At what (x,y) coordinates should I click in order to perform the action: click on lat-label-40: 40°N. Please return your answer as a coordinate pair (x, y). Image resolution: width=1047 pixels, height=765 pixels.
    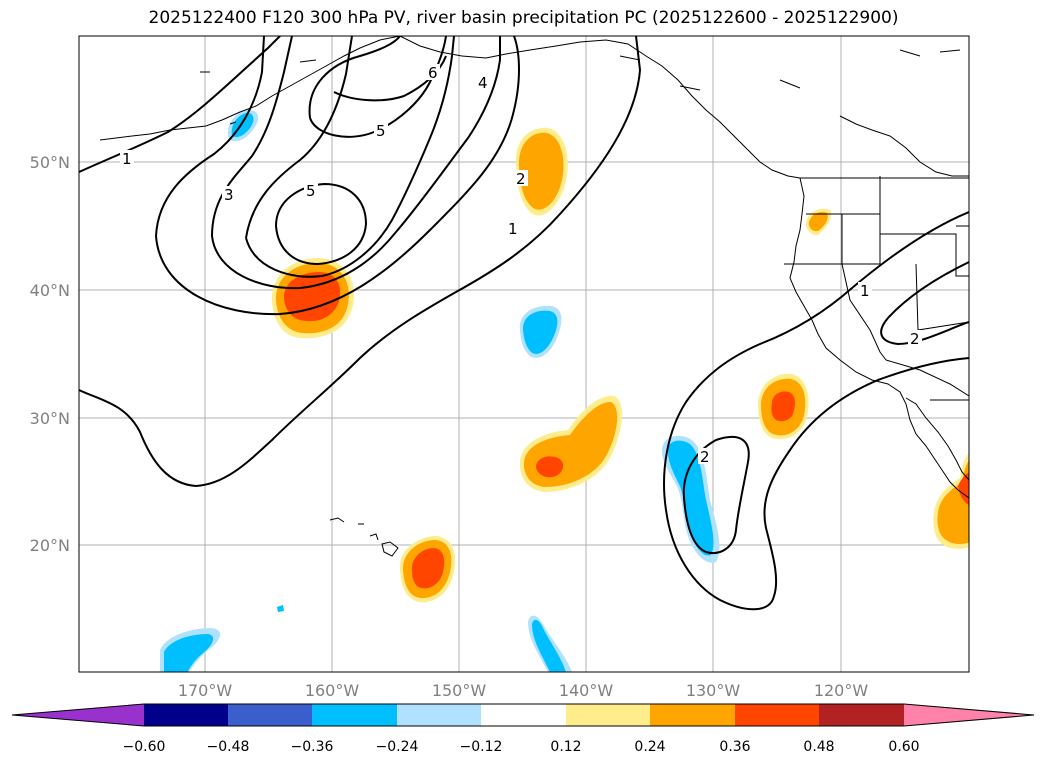
    Looking at the image, I should click on (50, 290).